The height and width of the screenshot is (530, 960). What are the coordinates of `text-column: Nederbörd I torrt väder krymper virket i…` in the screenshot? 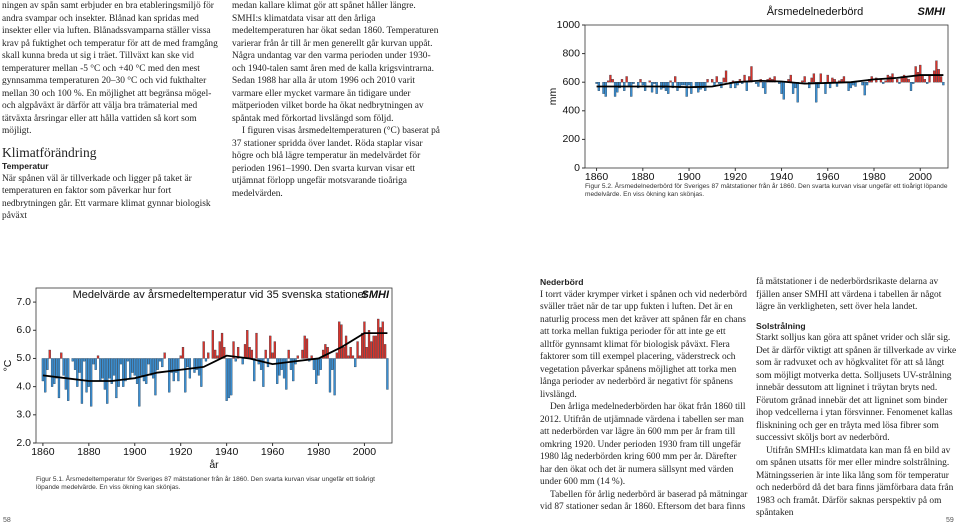 It's located at (645, 395).